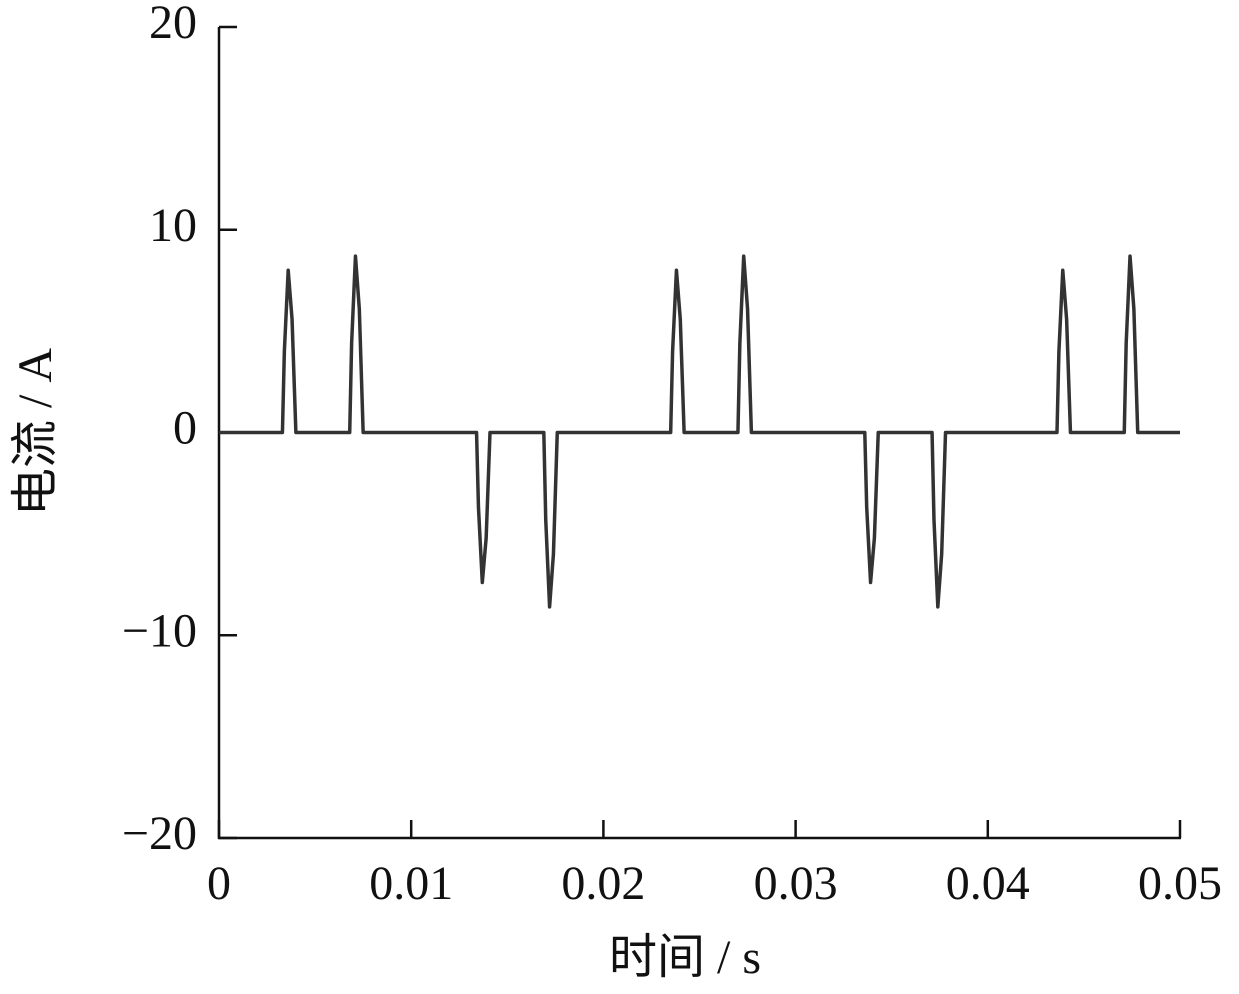 This screenshot has width=1239, height=994. What do you see at coordinates (988, 883) in the screenshot?
I see `x-tick-label: 0.04` at bounding box center [988, 883].